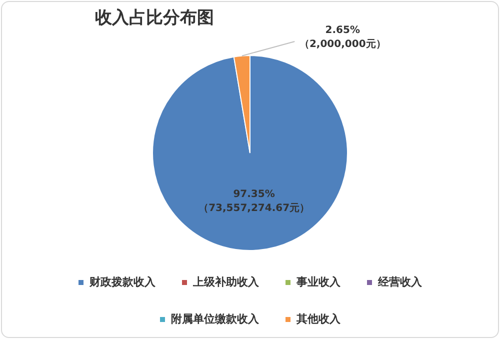  I want to click on data-label: 97.35% （73,557,274.67元）, so click(254, 201).